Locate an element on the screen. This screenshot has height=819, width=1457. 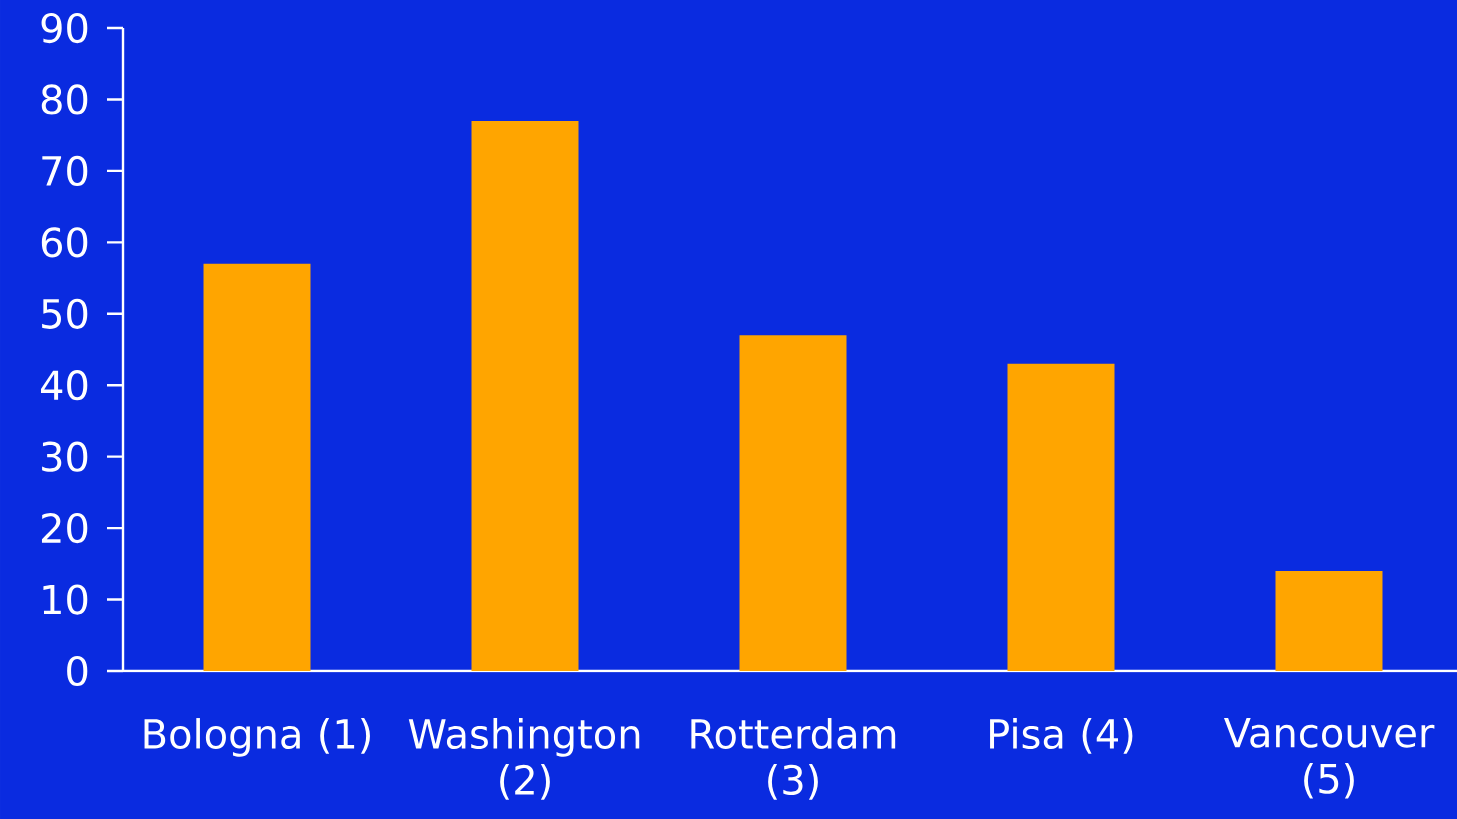
x-tick-label: Washington (2) is located at coordinates (524, 759).